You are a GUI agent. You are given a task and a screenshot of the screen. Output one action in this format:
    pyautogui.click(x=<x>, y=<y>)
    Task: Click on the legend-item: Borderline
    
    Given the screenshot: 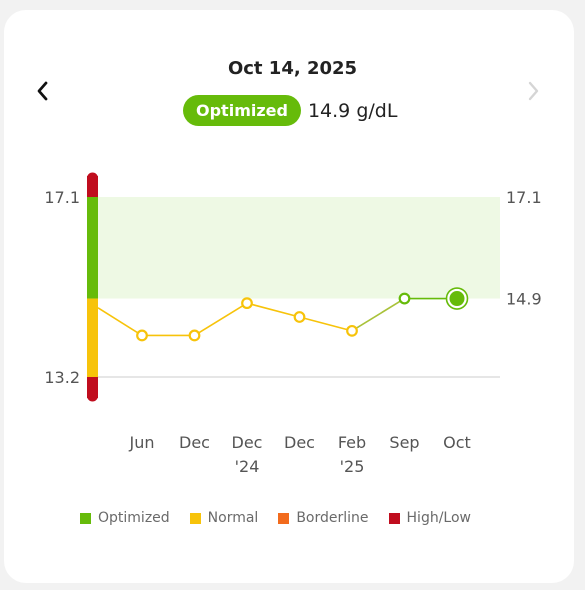 What is the action you would take?
    pyautogui.click(x=323, y=518)
    